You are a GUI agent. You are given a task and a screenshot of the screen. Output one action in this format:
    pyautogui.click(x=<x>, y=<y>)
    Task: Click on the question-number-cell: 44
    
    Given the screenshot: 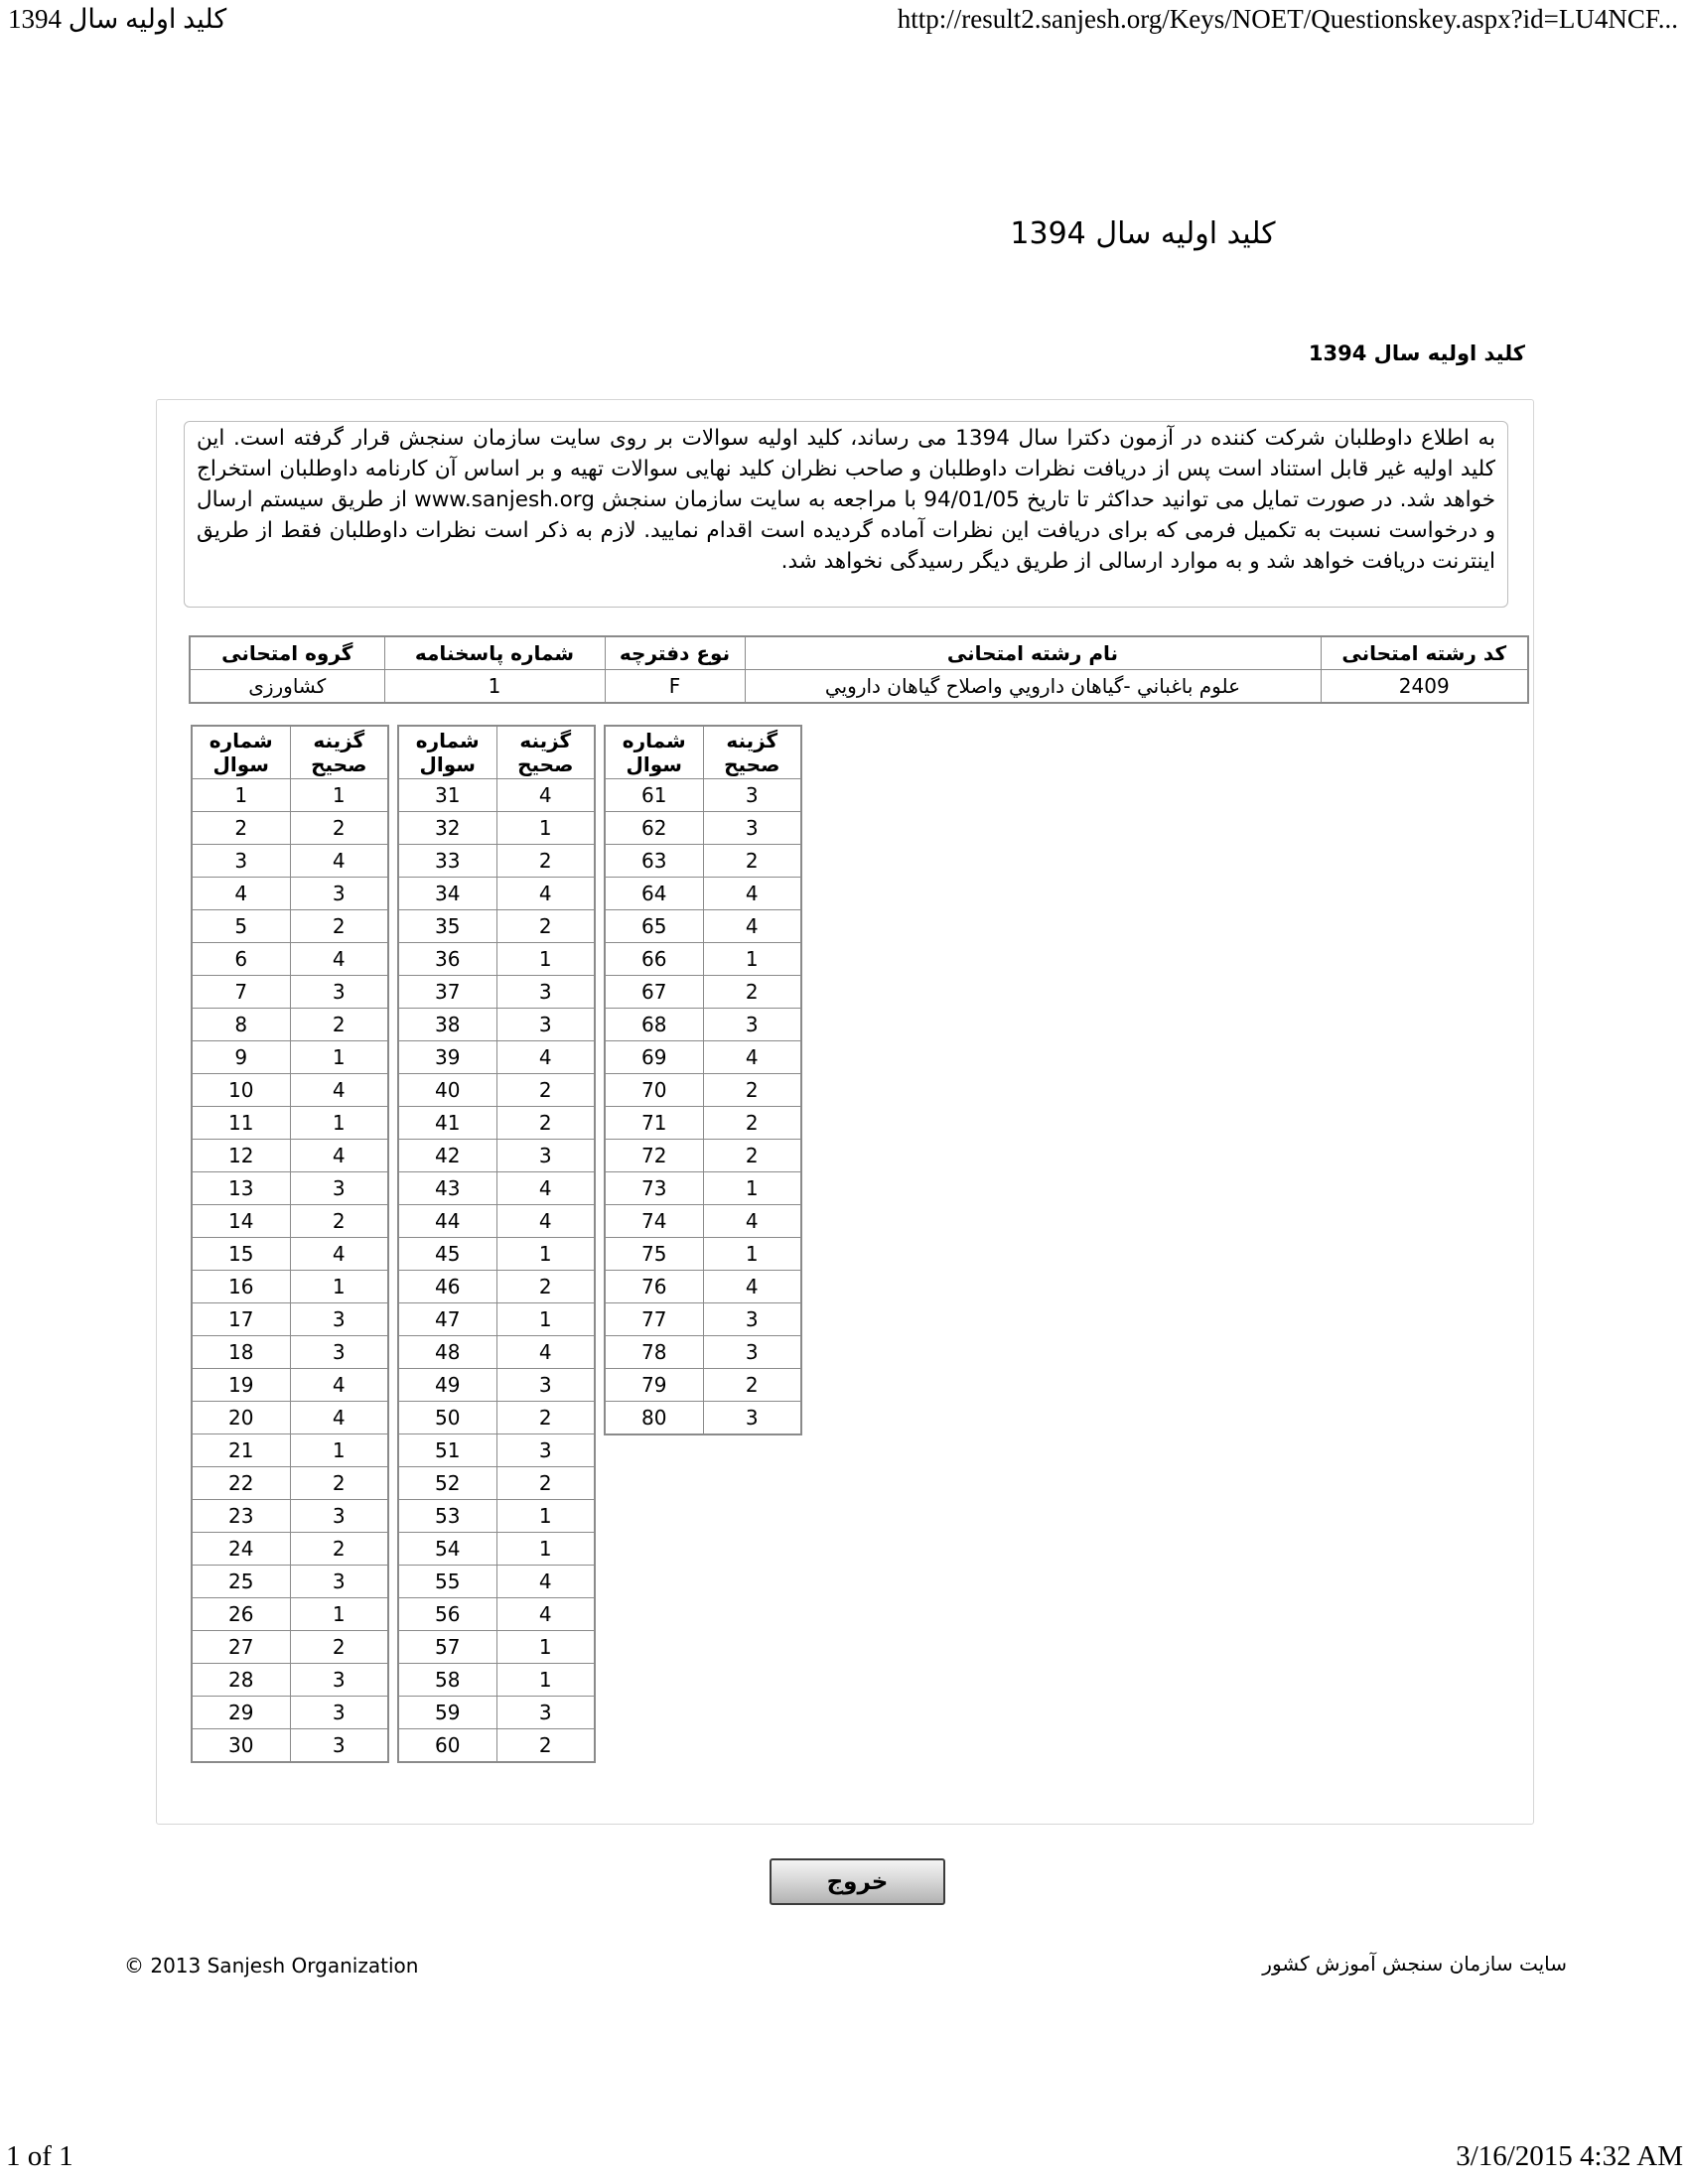 What is the action you would take?
    pyautogui.click(x=447, y=1221)
    